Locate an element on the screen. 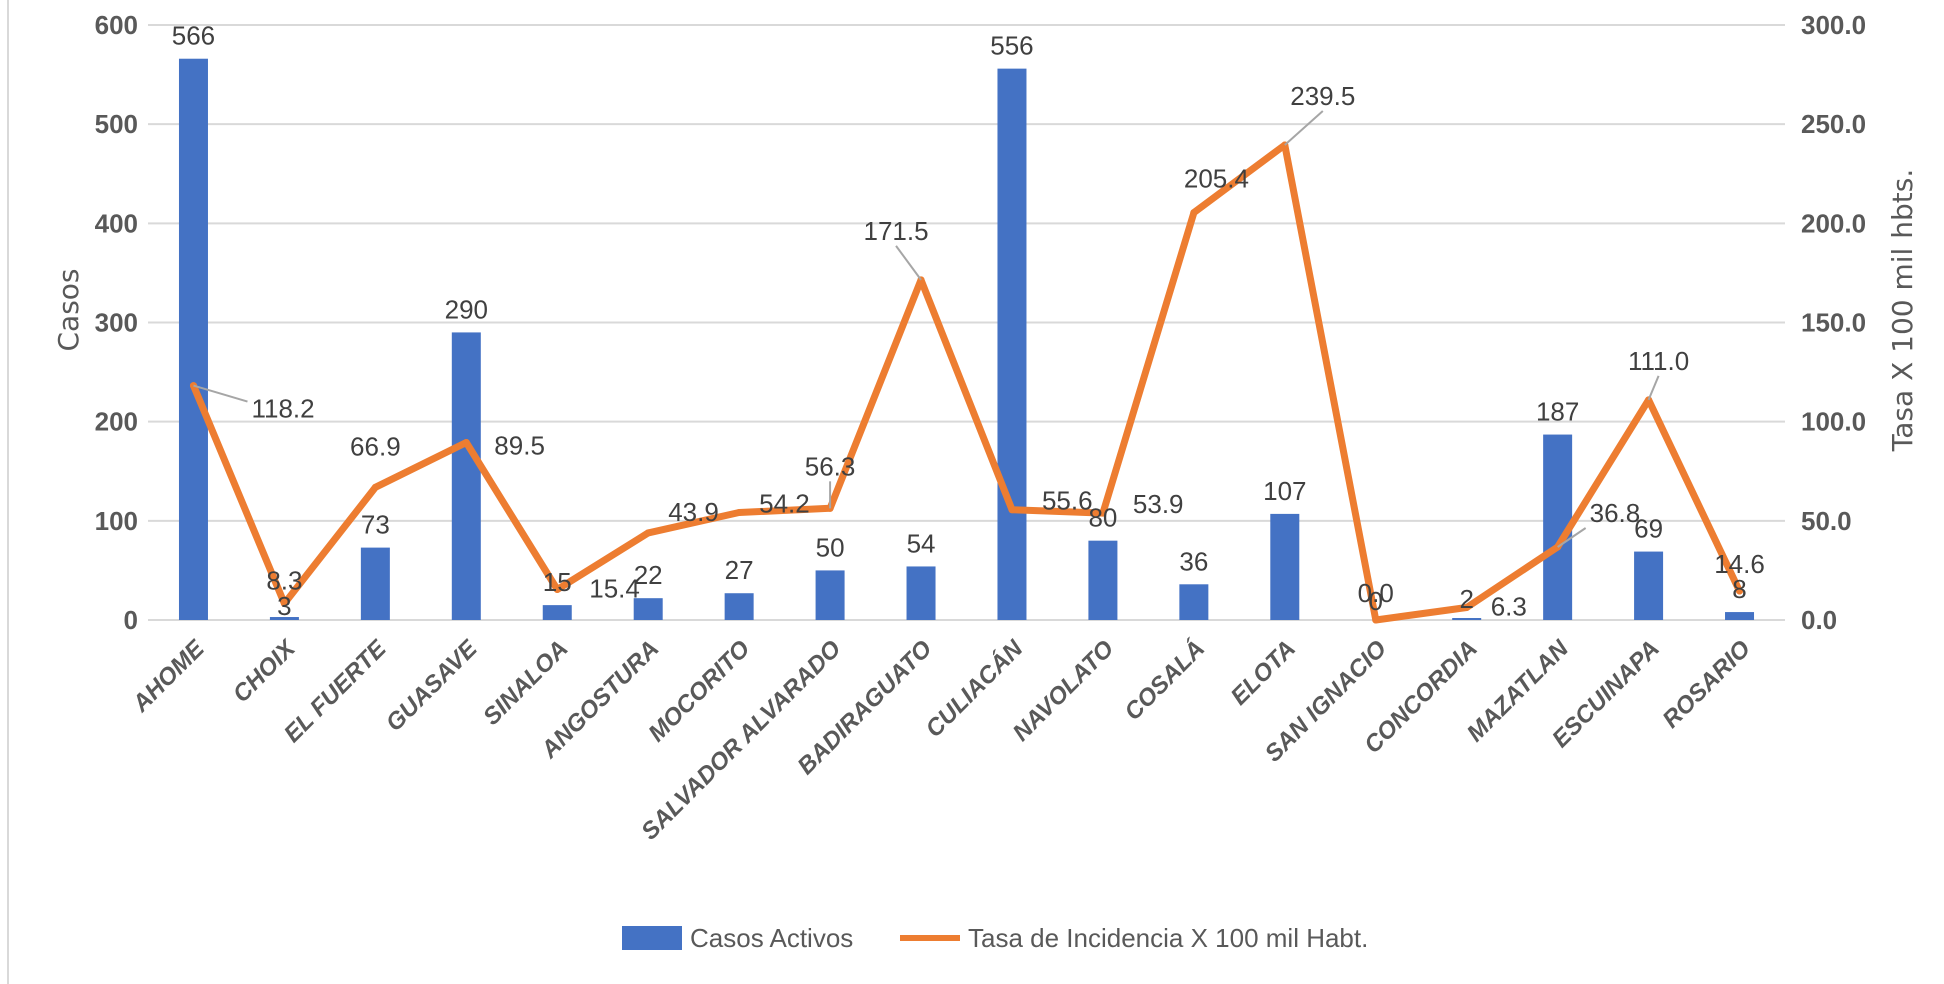 The width and height of the screenshot is (1944, 984). bar-data-label: 107 is located at coordinates (1284, 491).